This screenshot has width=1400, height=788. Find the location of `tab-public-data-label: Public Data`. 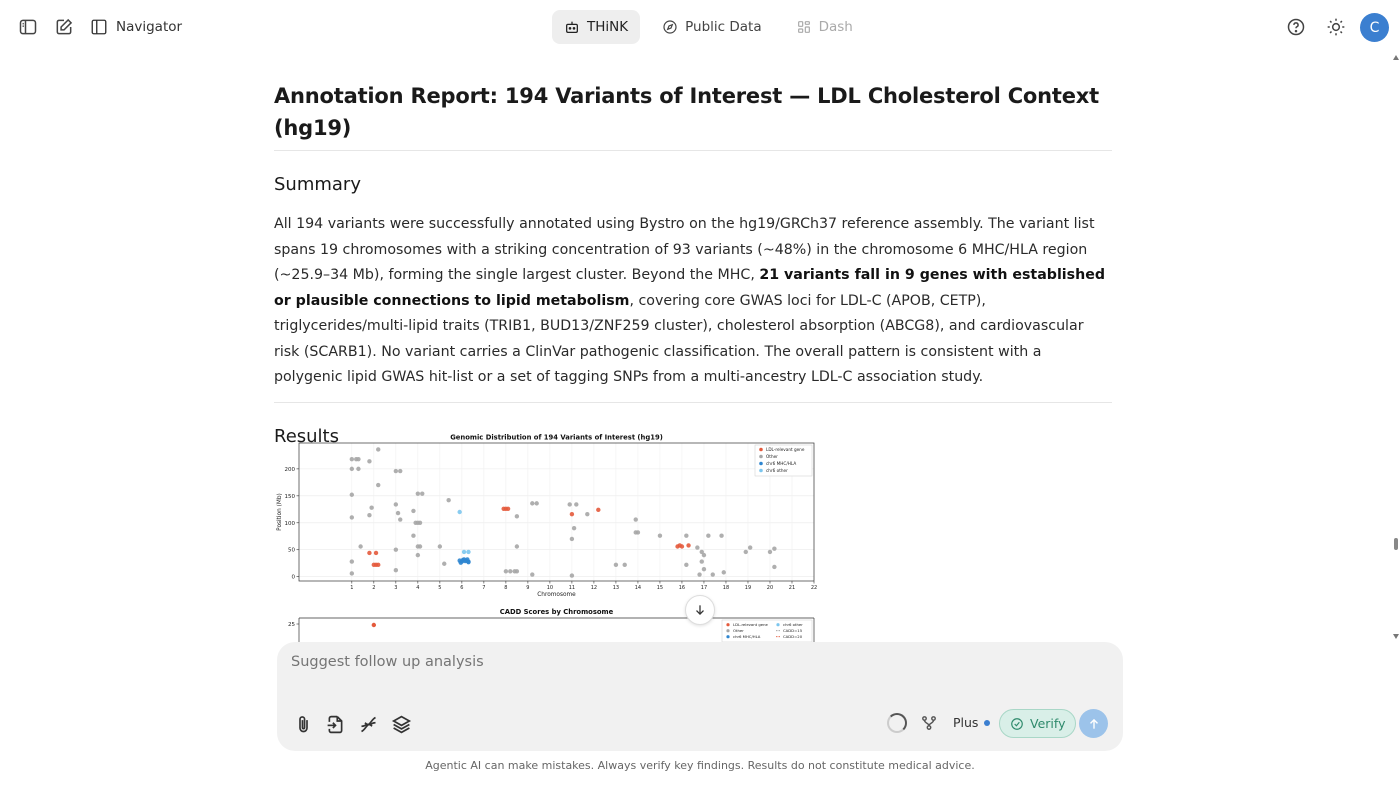

tab-public-data-label: Public Data is located at coordinates (723, 27).